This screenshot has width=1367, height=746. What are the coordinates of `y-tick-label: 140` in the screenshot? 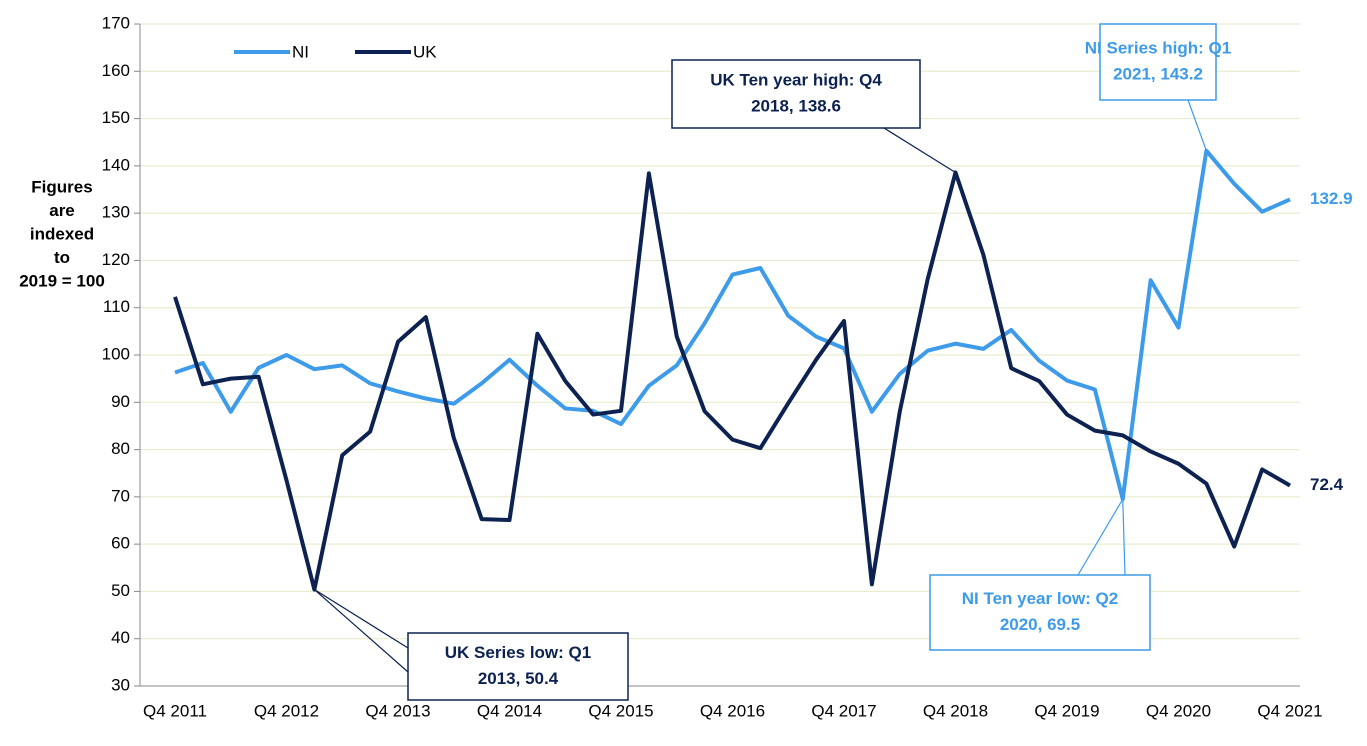 It's located at (116, 164).